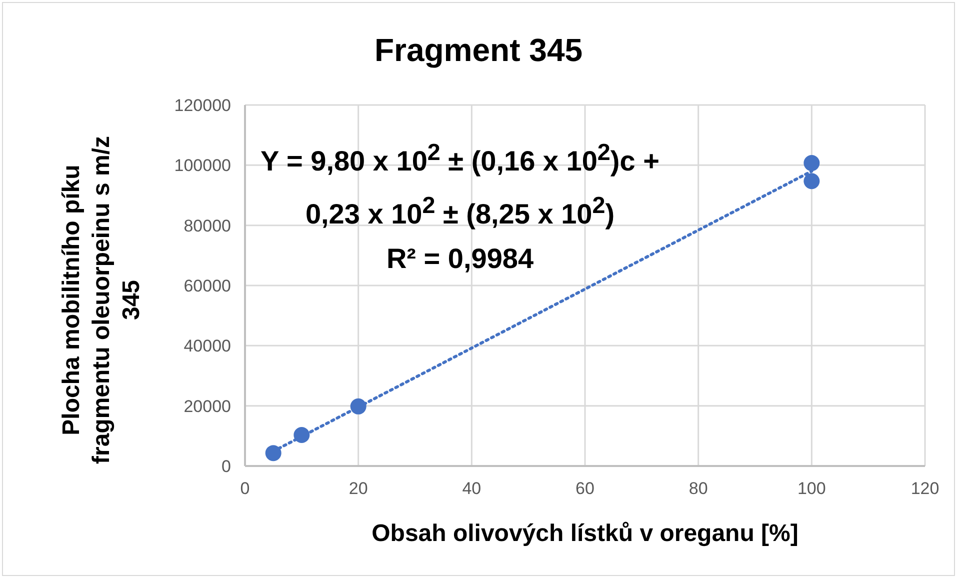 This screenshot has width=957, height=578. Describe the element at coordinates (202, 106) in the screenshot. I see `y-tick-label: 120000` at that location.